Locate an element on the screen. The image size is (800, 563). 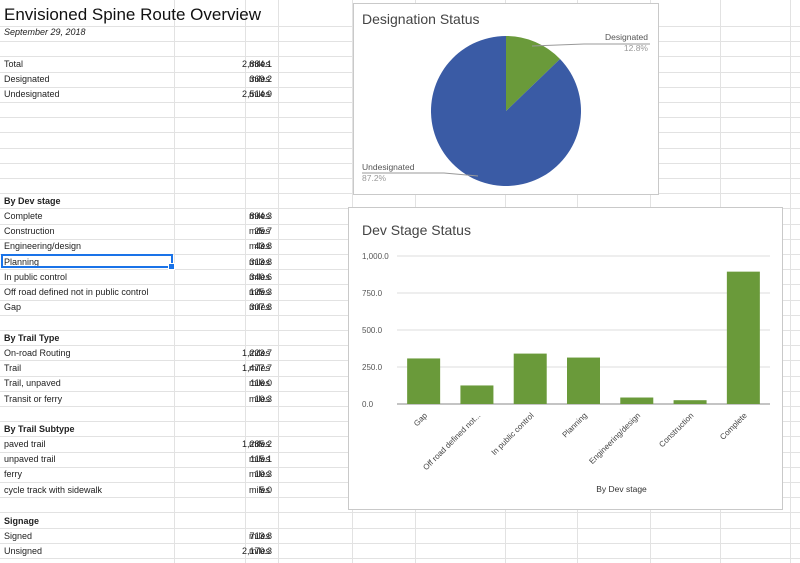
pie-label-designated: Designated is located at coordinates (626, 37).